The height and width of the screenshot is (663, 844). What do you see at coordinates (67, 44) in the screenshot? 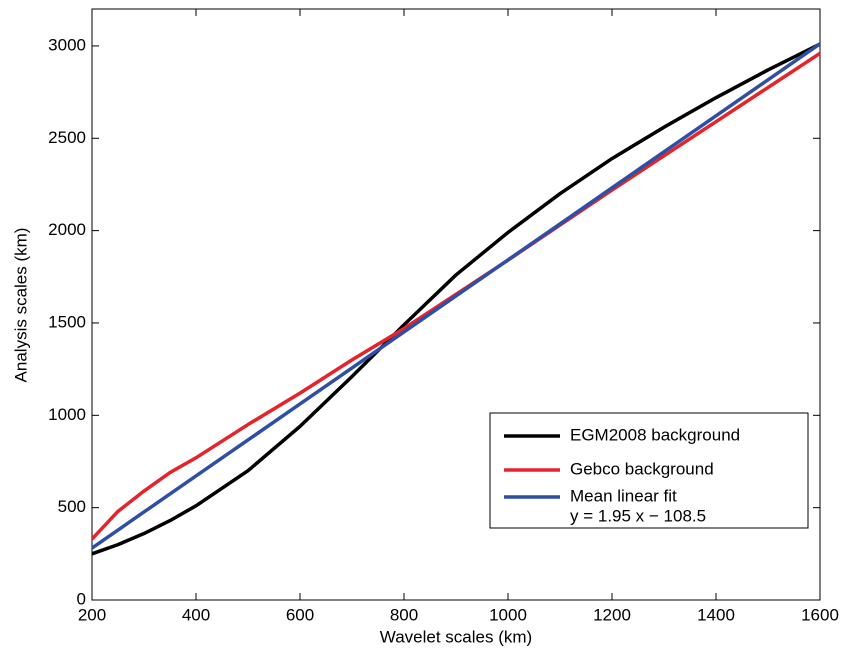
I see `y-tick-label: 3000` at bounding box center [67, 44].